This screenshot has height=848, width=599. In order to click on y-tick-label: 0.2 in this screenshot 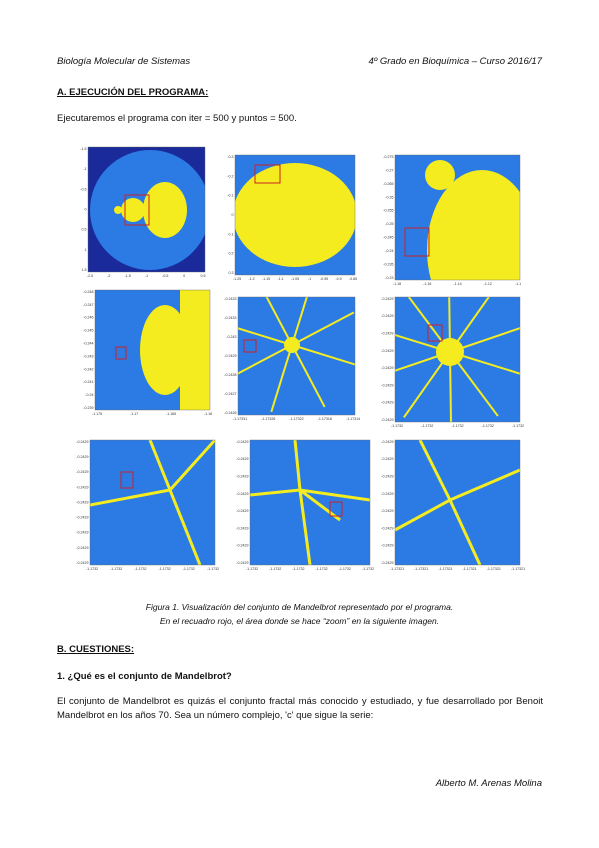, I will do `click(231, 254)`.